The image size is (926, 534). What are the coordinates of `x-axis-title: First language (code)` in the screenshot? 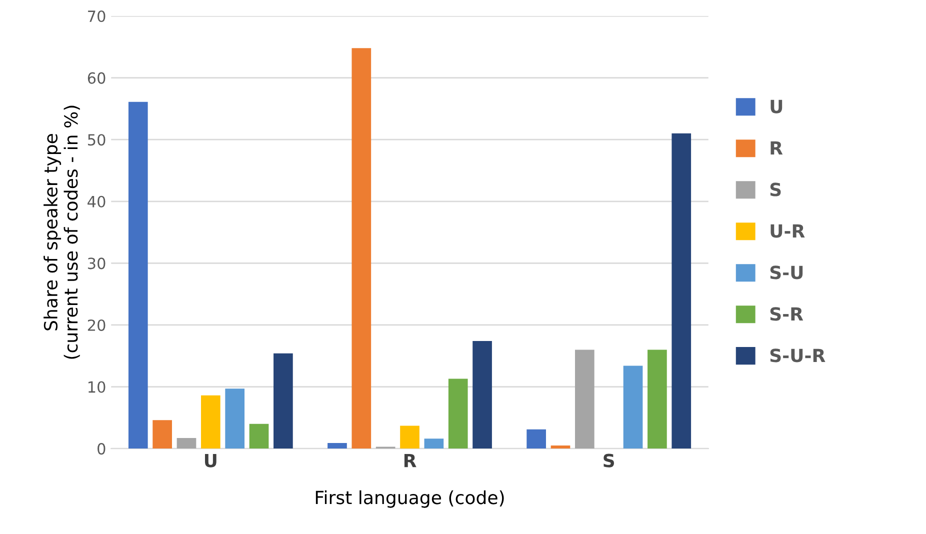 It's located at (410, 499).